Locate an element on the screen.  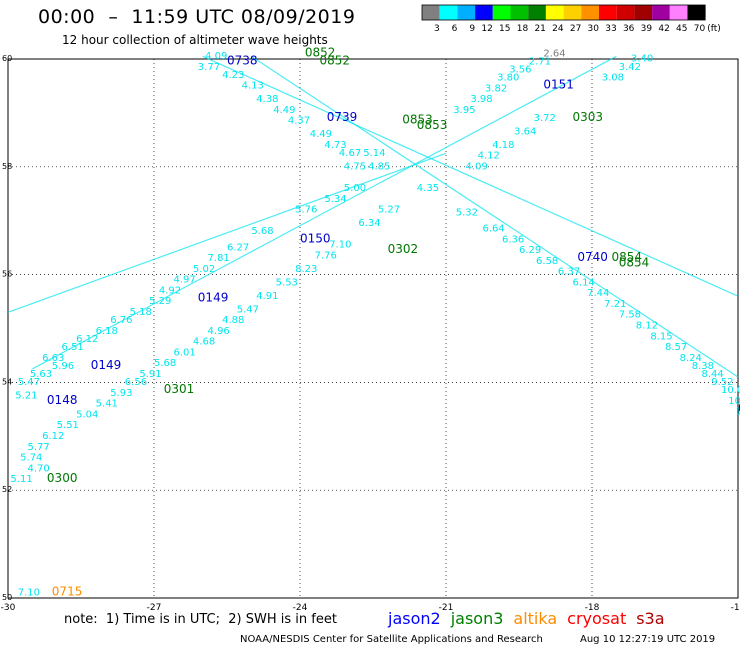
color-bin-label: 12 is located at coordinates (486, 29).